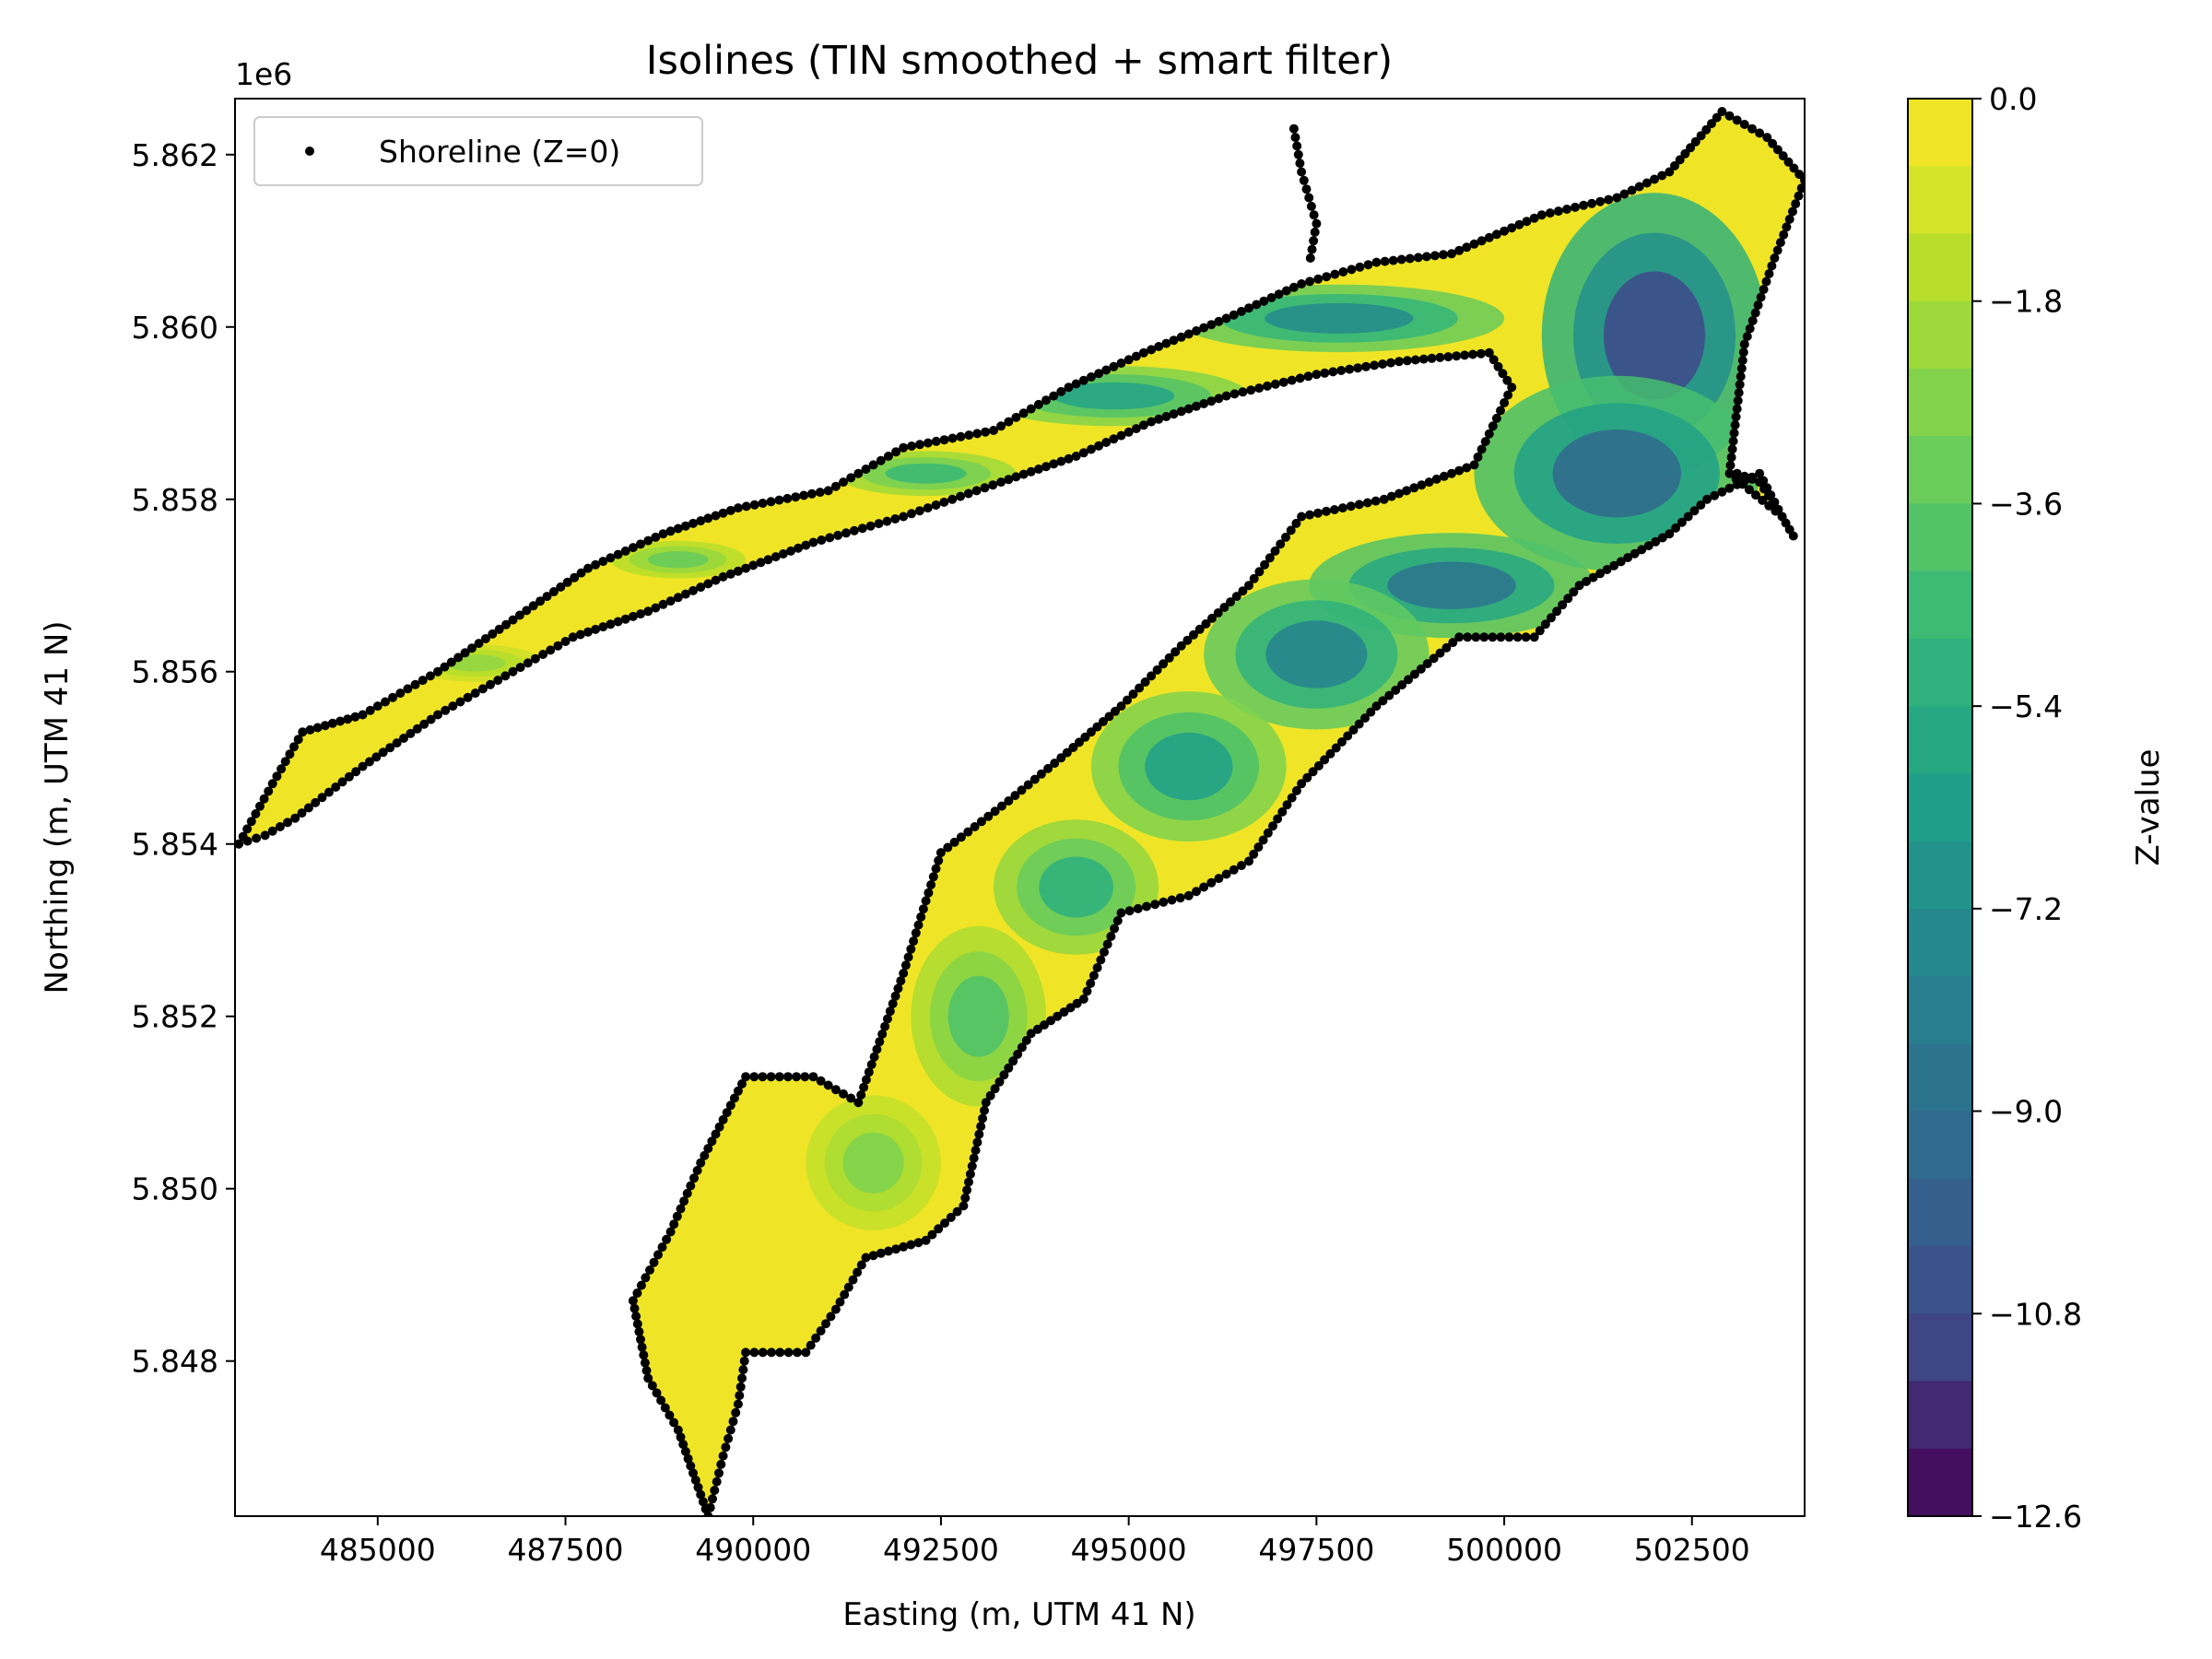 The width and height of the screenshot is (2212, 1659). I want to click on colorbar-ticks: 0.0 −1.8 −3.6 −5.4 −7.2 −9.0 −10.8 −12.6, so click(2027, 808).